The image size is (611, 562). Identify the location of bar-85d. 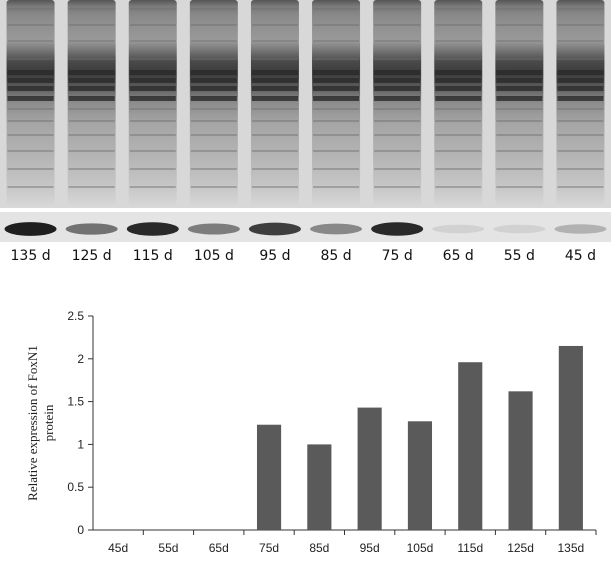
(319, 487).